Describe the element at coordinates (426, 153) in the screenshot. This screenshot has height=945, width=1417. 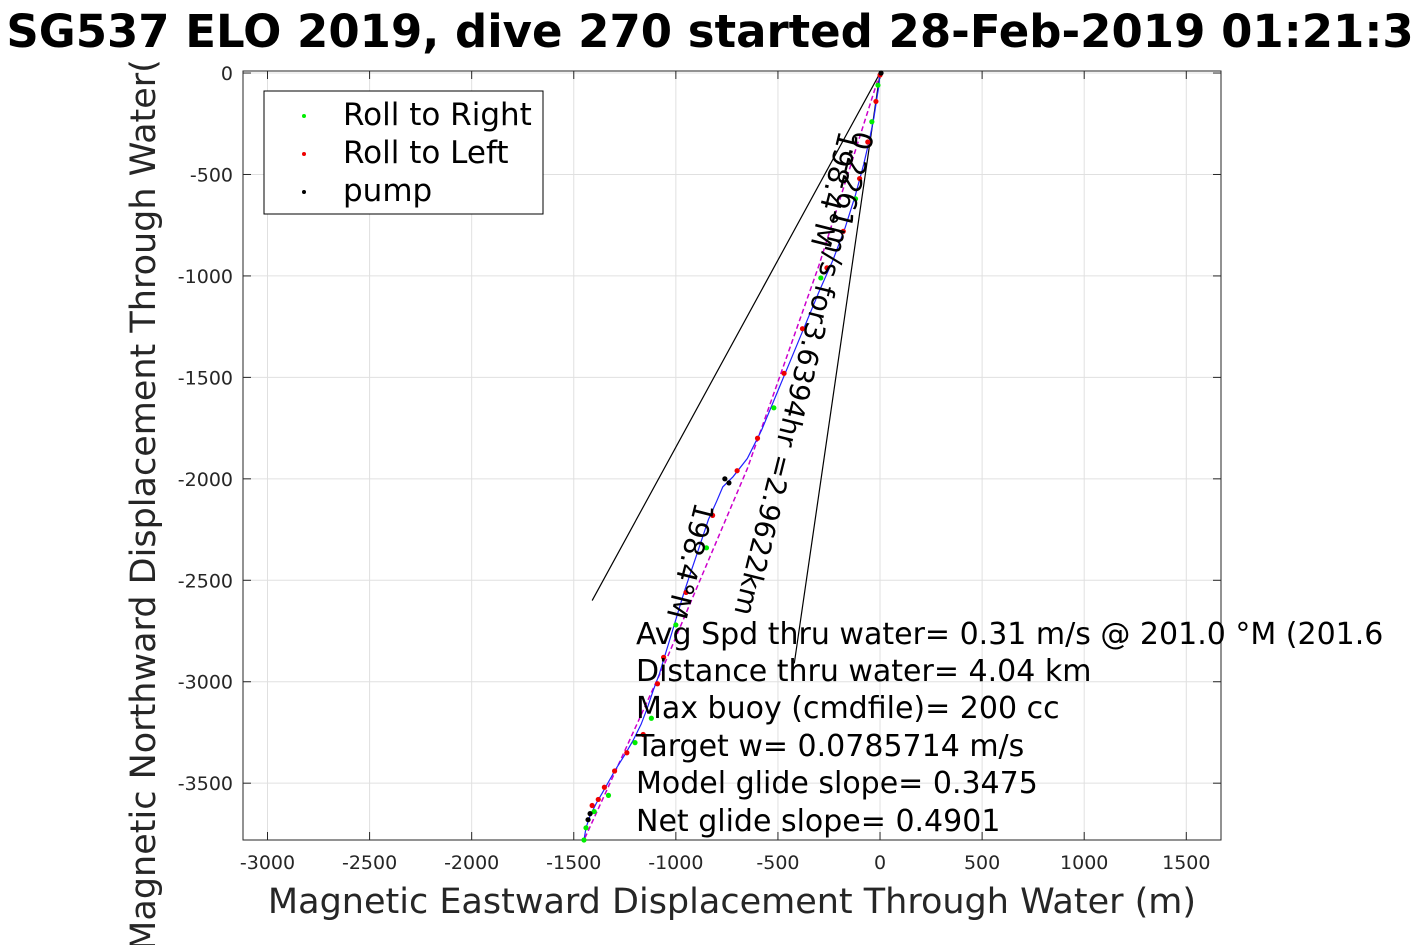
I see `legend-label-roll-left: Roll to Left` at that location.